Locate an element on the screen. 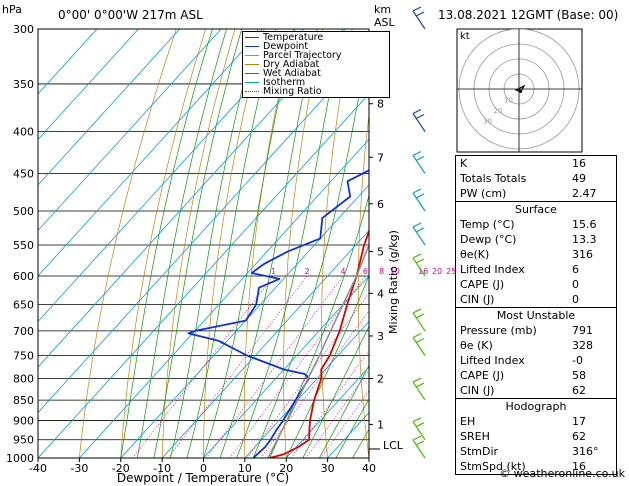 The image size is (629, 486). index-value: 2.47 is located at coordinates (584, 193).